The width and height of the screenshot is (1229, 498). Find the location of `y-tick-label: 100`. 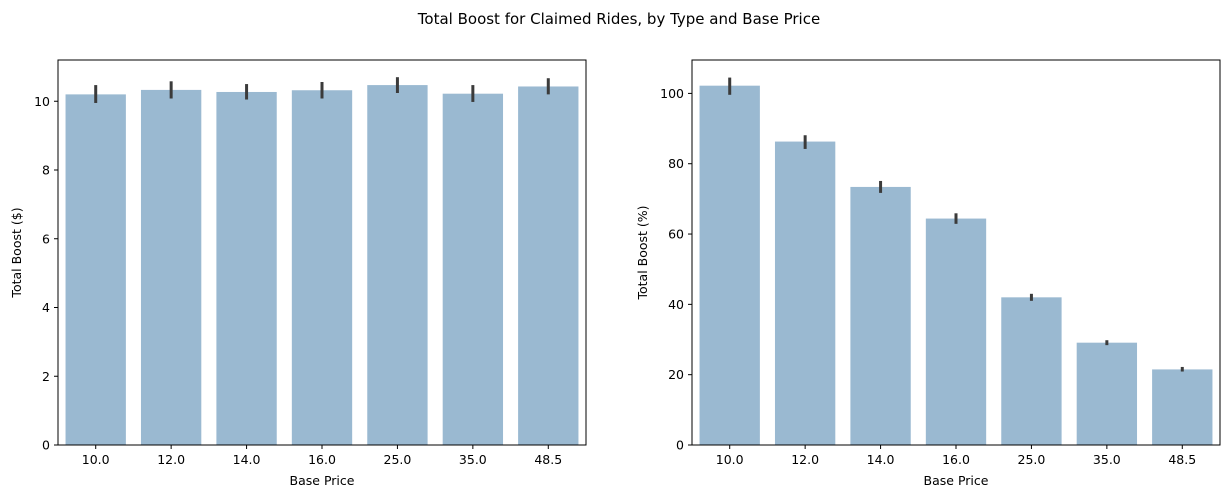

y-tick-label: 100 is located at coordinates (672, 93).